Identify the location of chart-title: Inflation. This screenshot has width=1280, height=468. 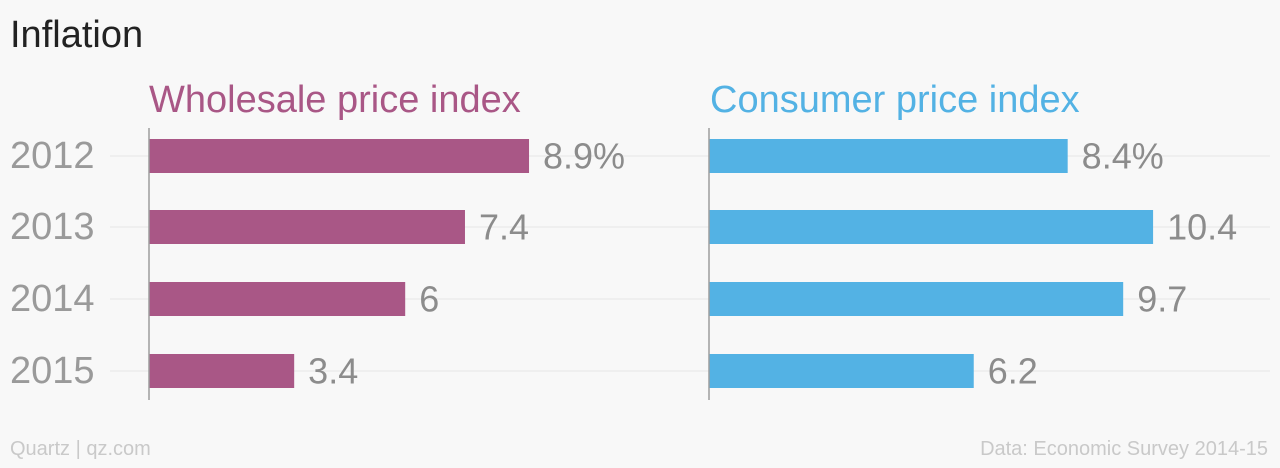
(77, 35).